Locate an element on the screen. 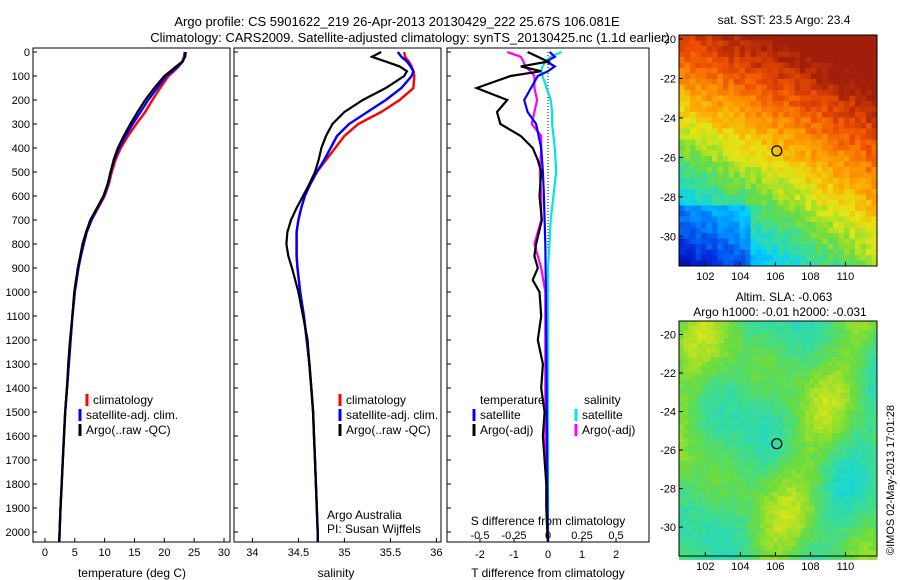 This screenshot has height=580, width=900. legend-label-argo: Argo(..raw -QC) is located at coordinates (128, 430).